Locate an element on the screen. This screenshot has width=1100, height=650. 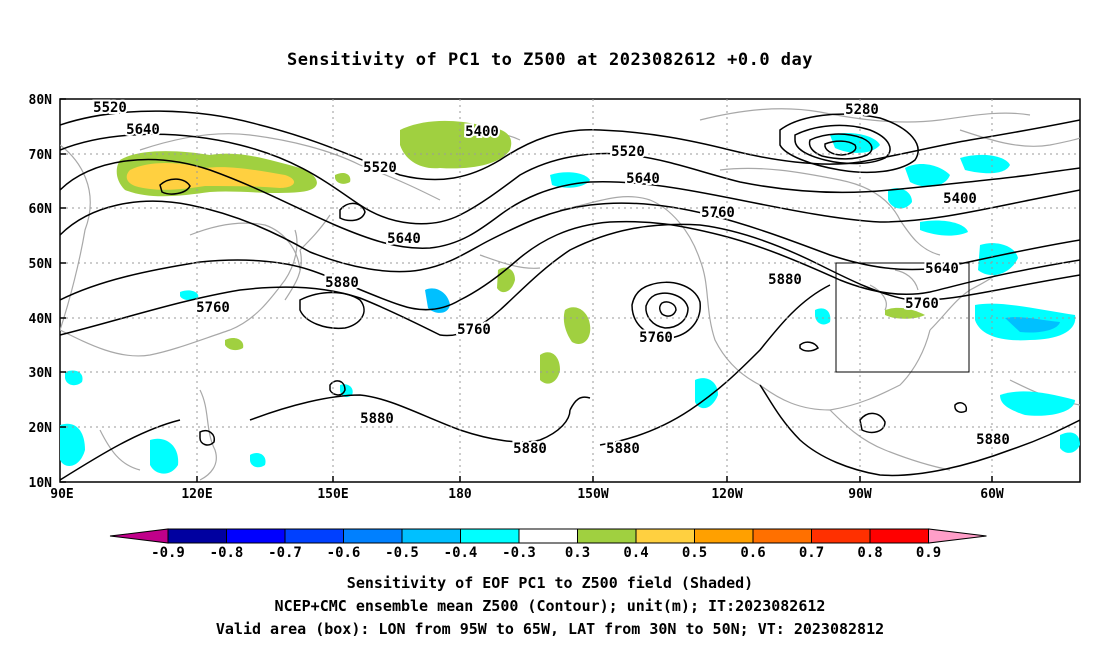
colorbar-label: 0.8 is located at coordinates (869, 552).